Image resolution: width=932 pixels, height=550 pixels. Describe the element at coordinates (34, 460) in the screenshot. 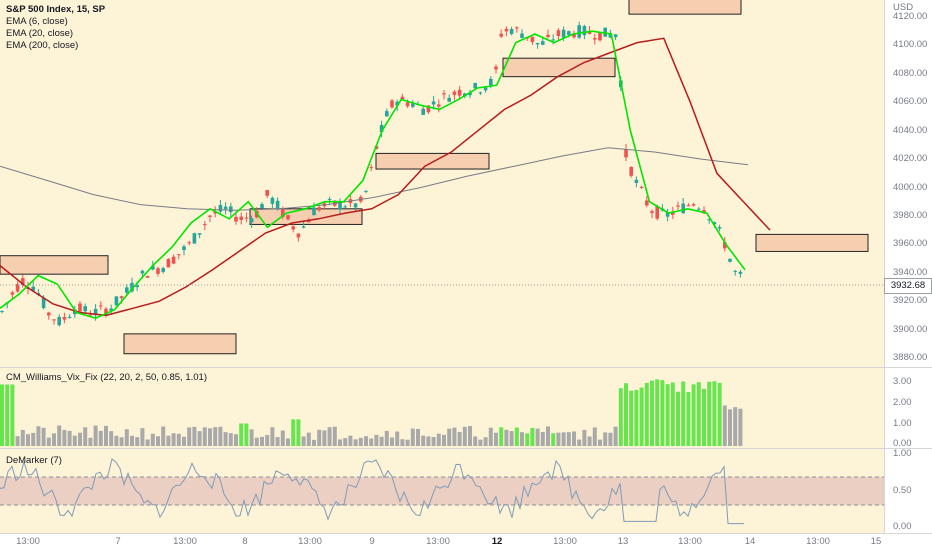

I see `demarker-label: DeMarker (7)` at that location.